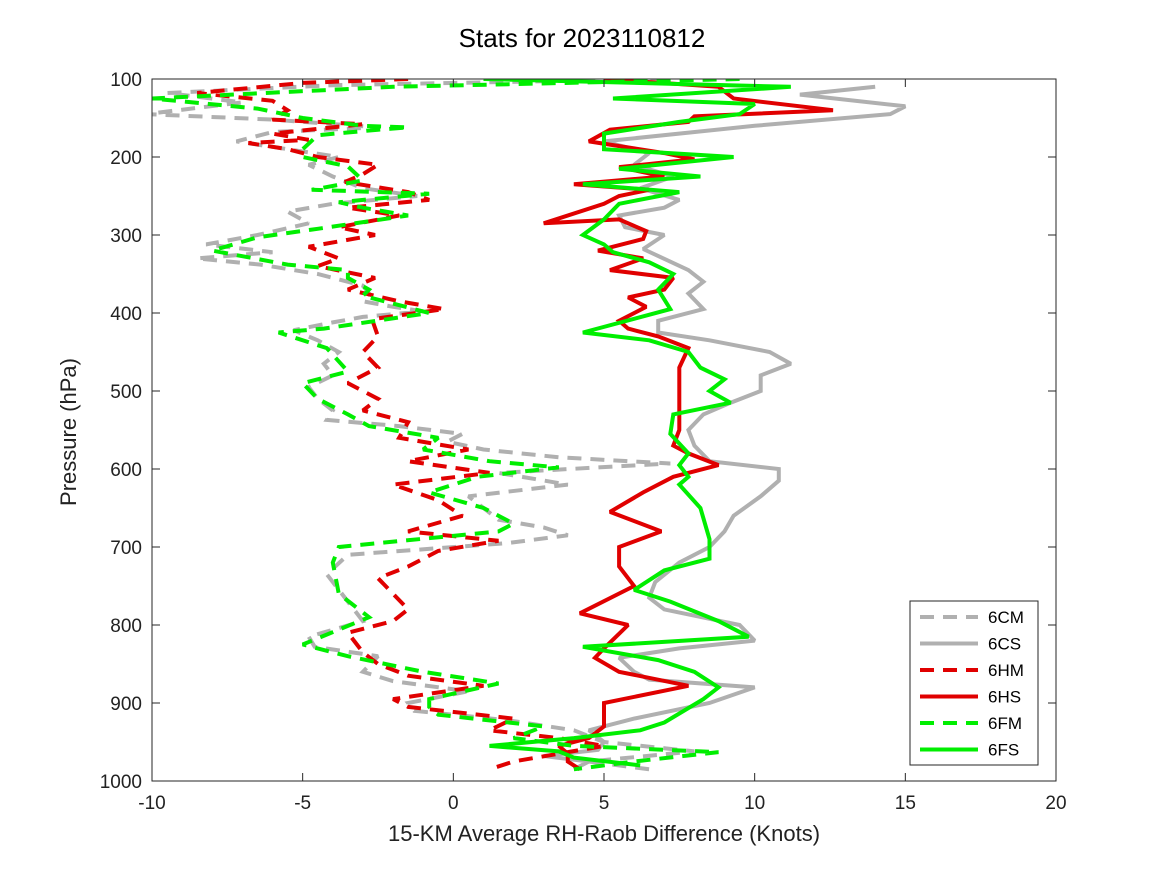 The image size is (1167, 875). I want to click on chart-title: Stats for 2023110812, so click(582, 38).